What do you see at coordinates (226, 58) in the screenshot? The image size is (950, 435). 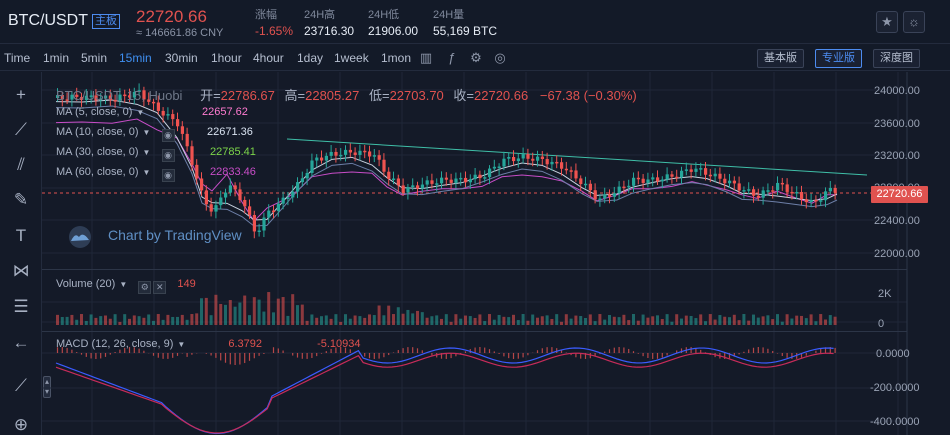 I see `timeframe-1hour: 1hour` at bounding box center [226, 58].